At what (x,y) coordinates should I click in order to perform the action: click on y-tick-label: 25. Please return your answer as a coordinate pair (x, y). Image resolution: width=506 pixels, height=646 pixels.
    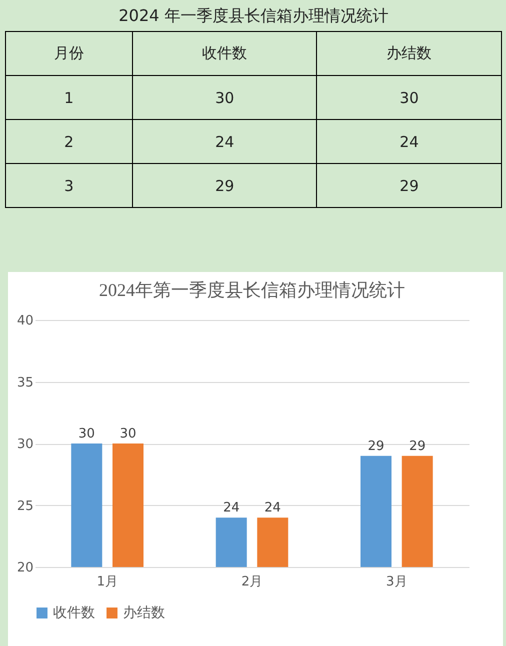
    Looking at the image, I should click on (25, 506).